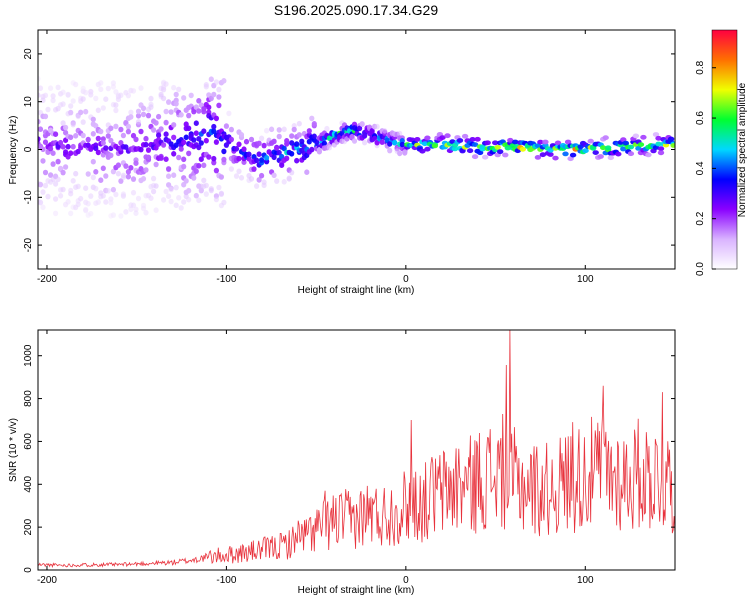 The width and height of the screenshot is (750, 600). Describe the element at coordinates (356, 290) in the screenshot. I see `spectrogram-x-label: Height of straight line (km)` at that location.